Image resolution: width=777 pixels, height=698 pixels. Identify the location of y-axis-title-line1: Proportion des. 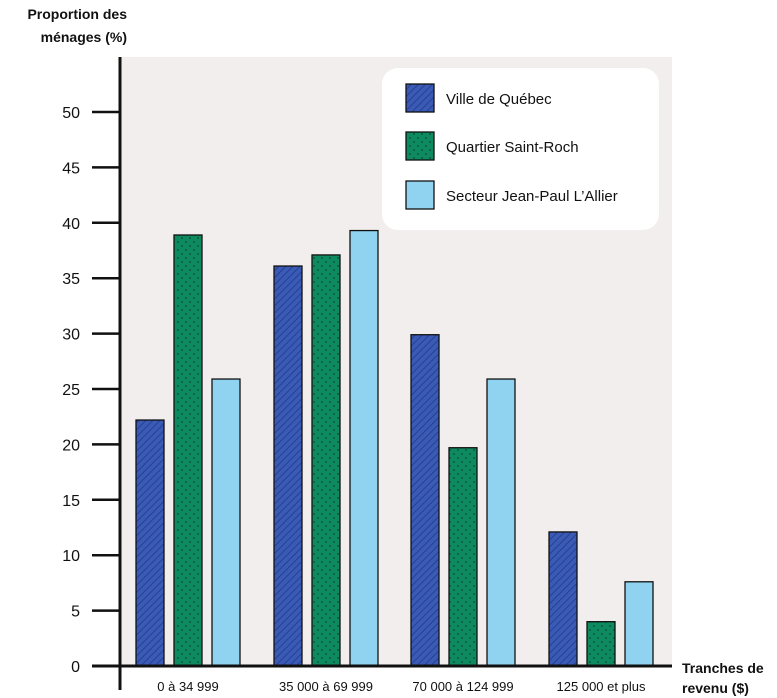
(77, 14).